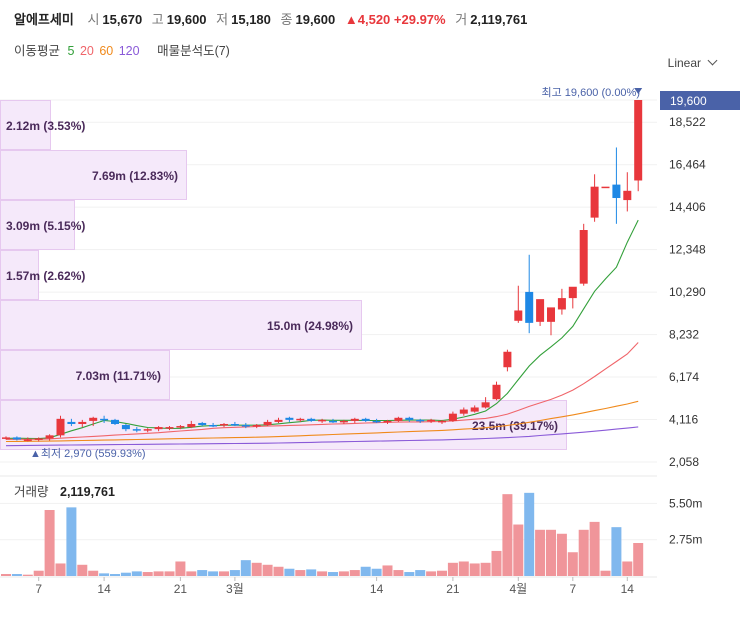 This screenshot has width=740, height=625. What do you see at coordinates (322, 436) in the screenshot?
I see `ma120-line` at bounding box center [322, 436].